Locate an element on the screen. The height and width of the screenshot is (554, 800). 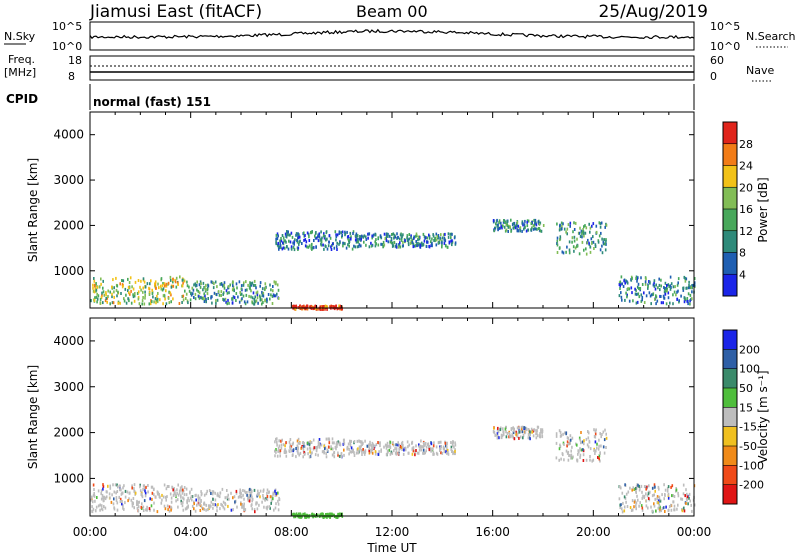
colorbar-tick-label: 15 is located at coordinates (746, 407).